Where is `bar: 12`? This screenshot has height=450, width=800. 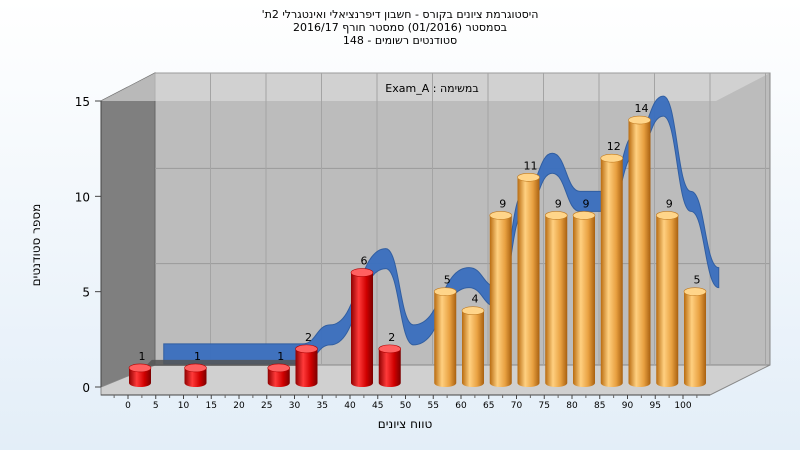 bar: 12 is located at coordinates (612, 263).